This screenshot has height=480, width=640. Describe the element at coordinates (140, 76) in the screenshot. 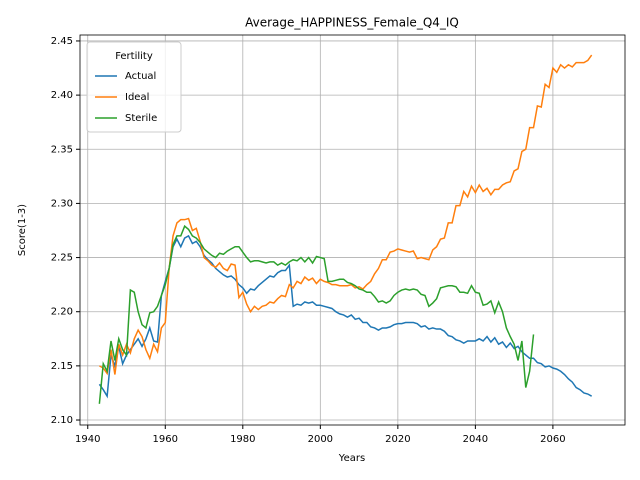

I see `legend-label: Actual` at that location.